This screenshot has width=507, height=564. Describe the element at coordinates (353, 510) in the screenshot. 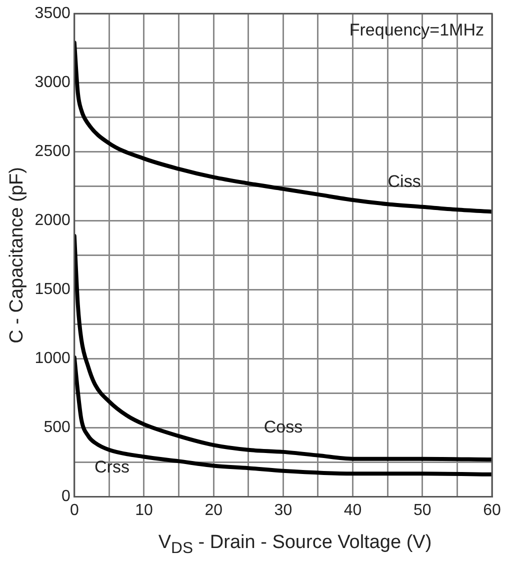

I see `x-tick-label: 40` at that location.